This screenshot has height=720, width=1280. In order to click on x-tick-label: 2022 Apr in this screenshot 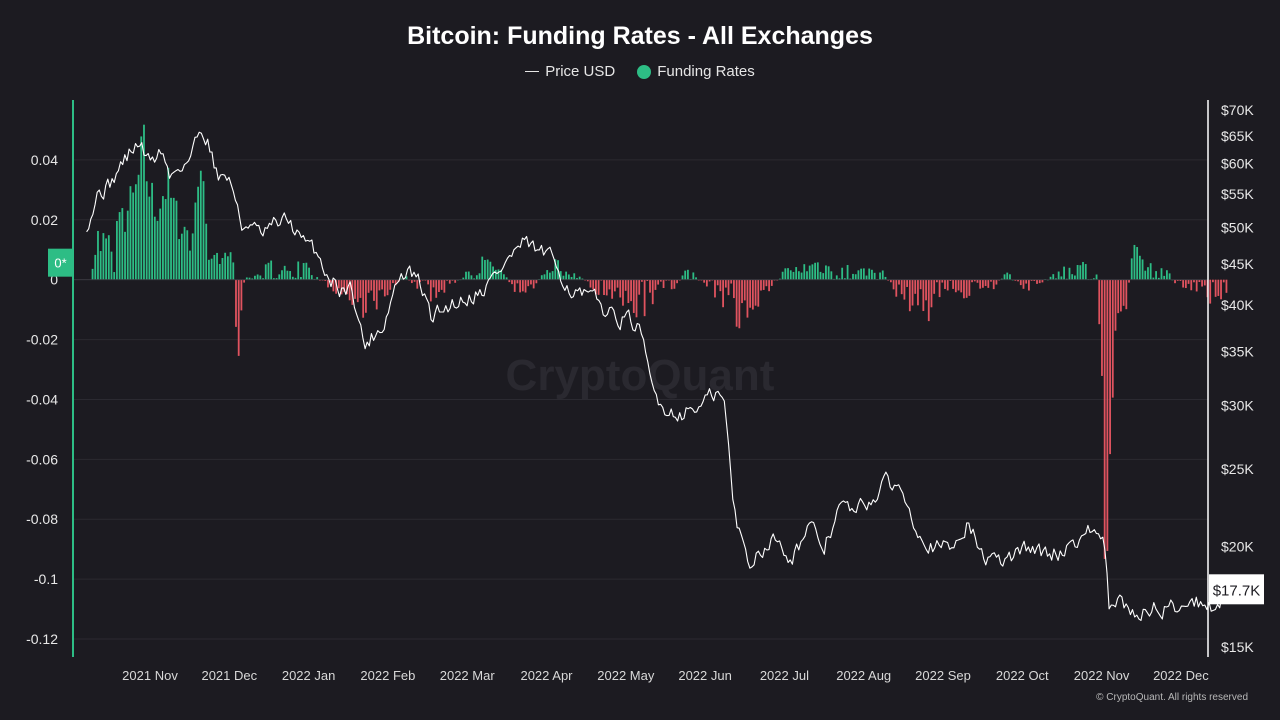, I will do `click(546, 675)`.